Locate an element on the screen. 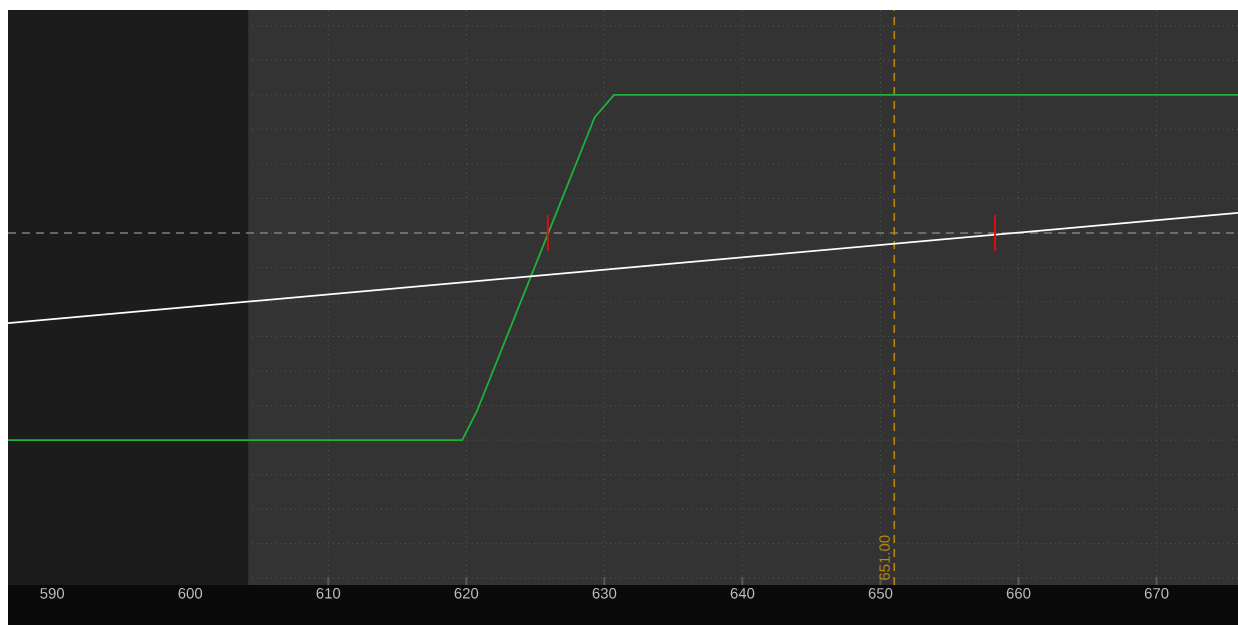 The image size is (1238, 625). x-tick-label: 590 is located at coordinates (52, 593).